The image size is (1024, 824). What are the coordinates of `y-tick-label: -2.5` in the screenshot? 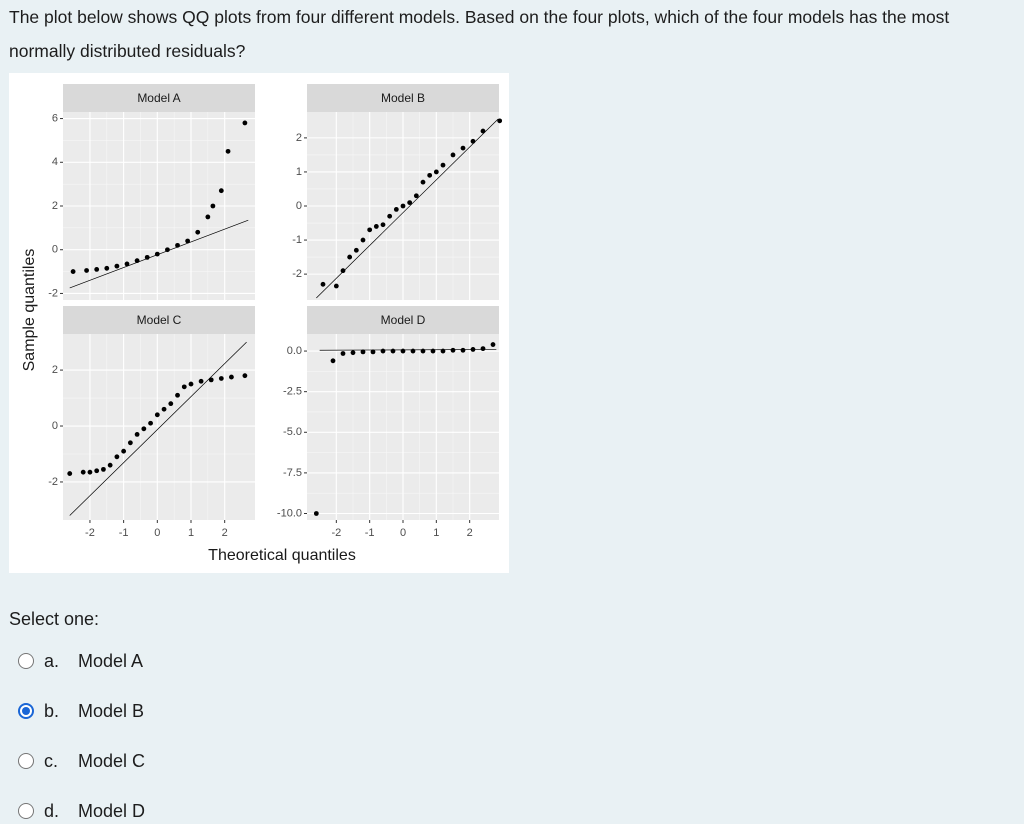 It's located at (292, 392).